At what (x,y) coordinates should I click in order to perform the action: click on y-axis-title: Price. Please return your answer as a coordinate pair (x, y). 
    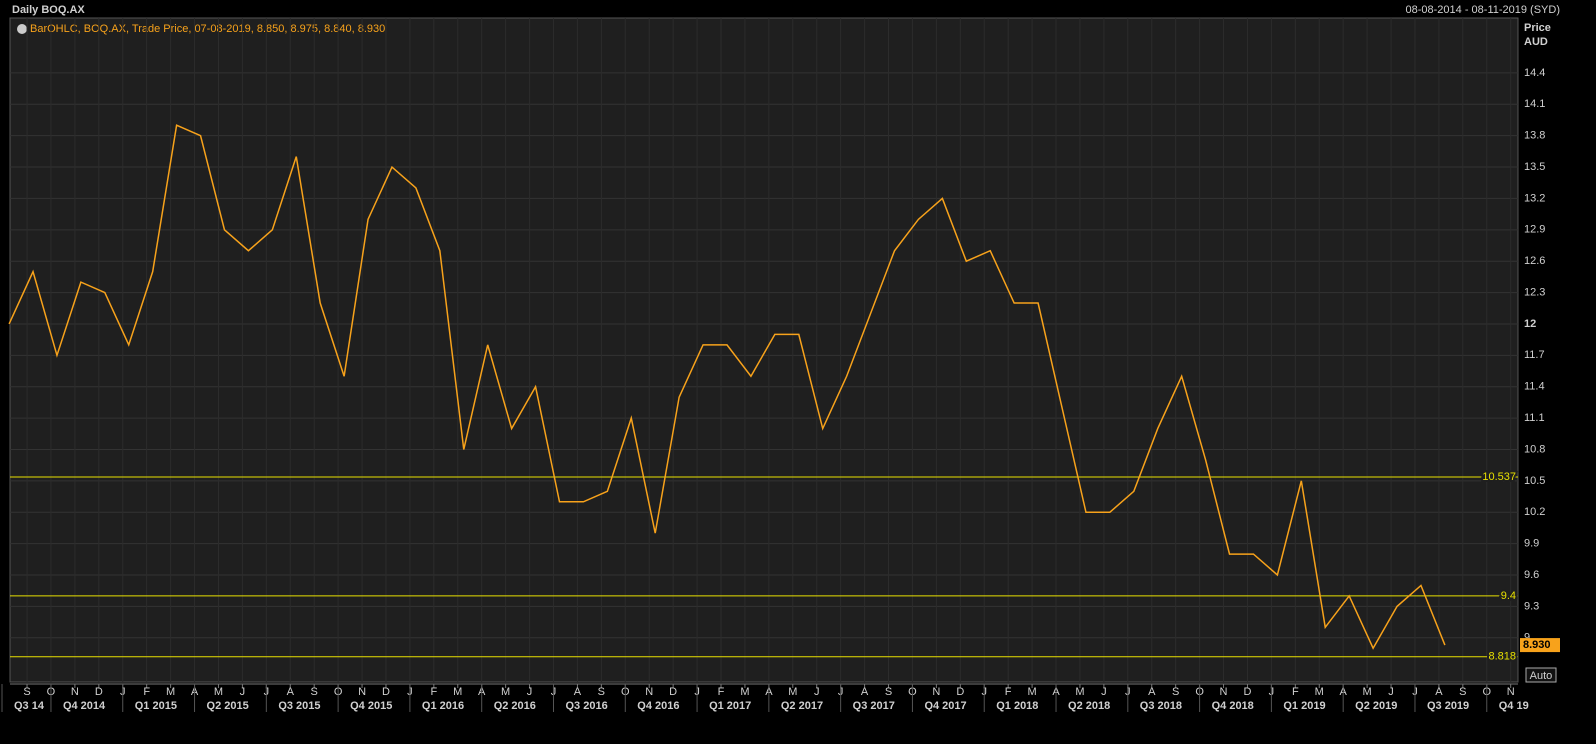
    Looking at the image, I should click on (1537, 28).